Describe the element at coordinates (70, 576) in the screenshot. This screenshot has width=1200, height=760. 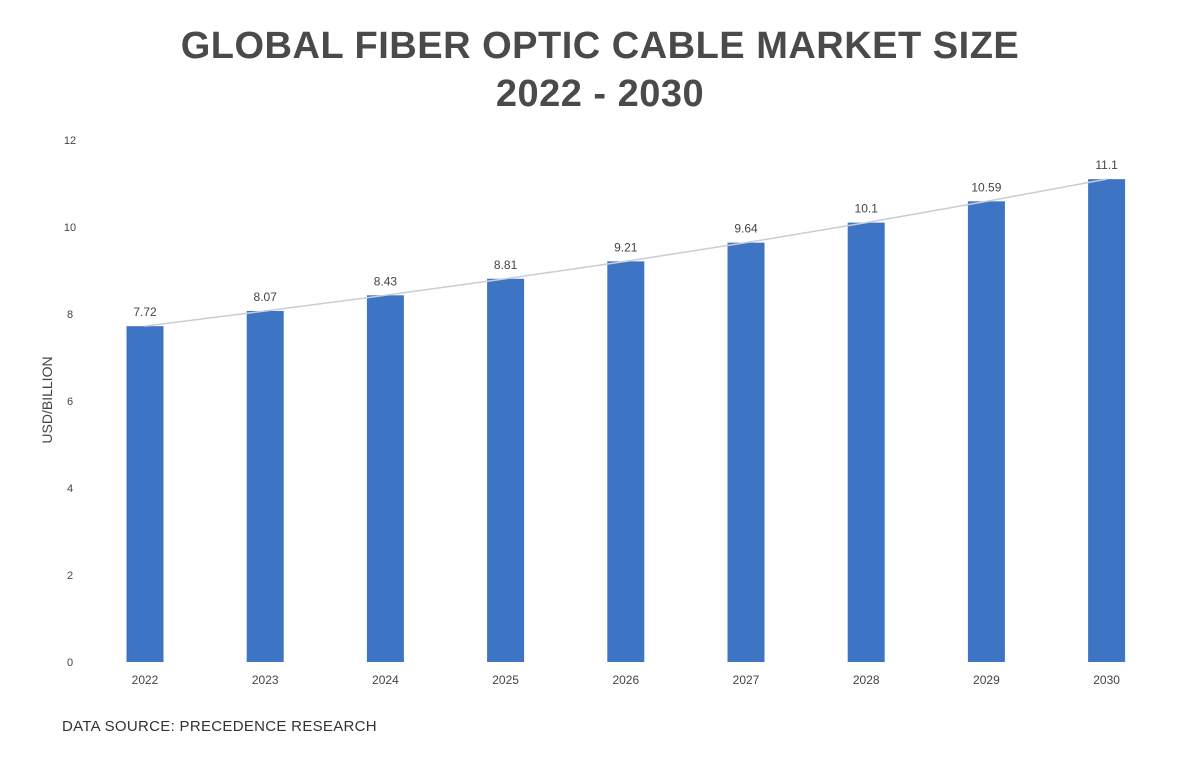
I see `y-tick-label: 2` at that location.